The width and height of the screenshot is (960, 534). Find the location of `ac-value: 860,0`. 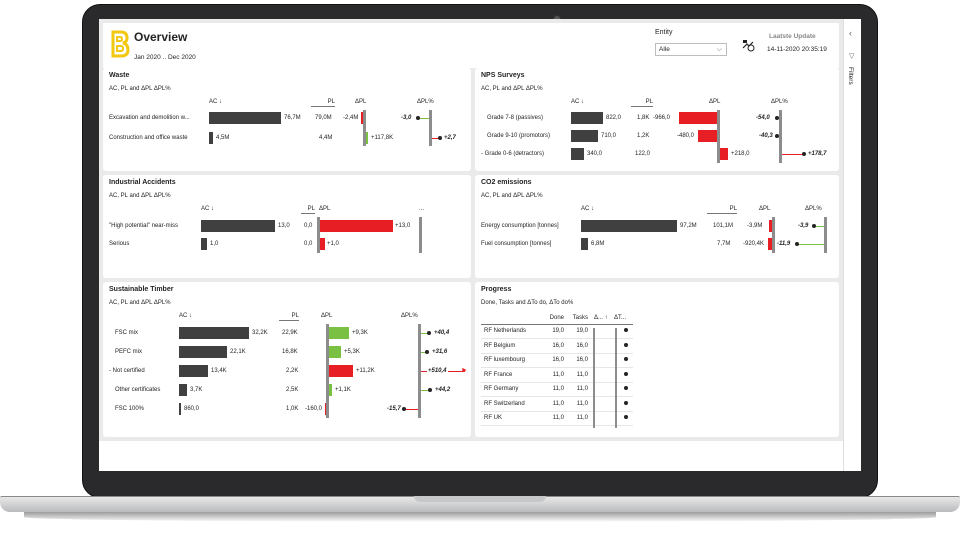

ac-value: 860,0 is located at coordinates (192, 409).